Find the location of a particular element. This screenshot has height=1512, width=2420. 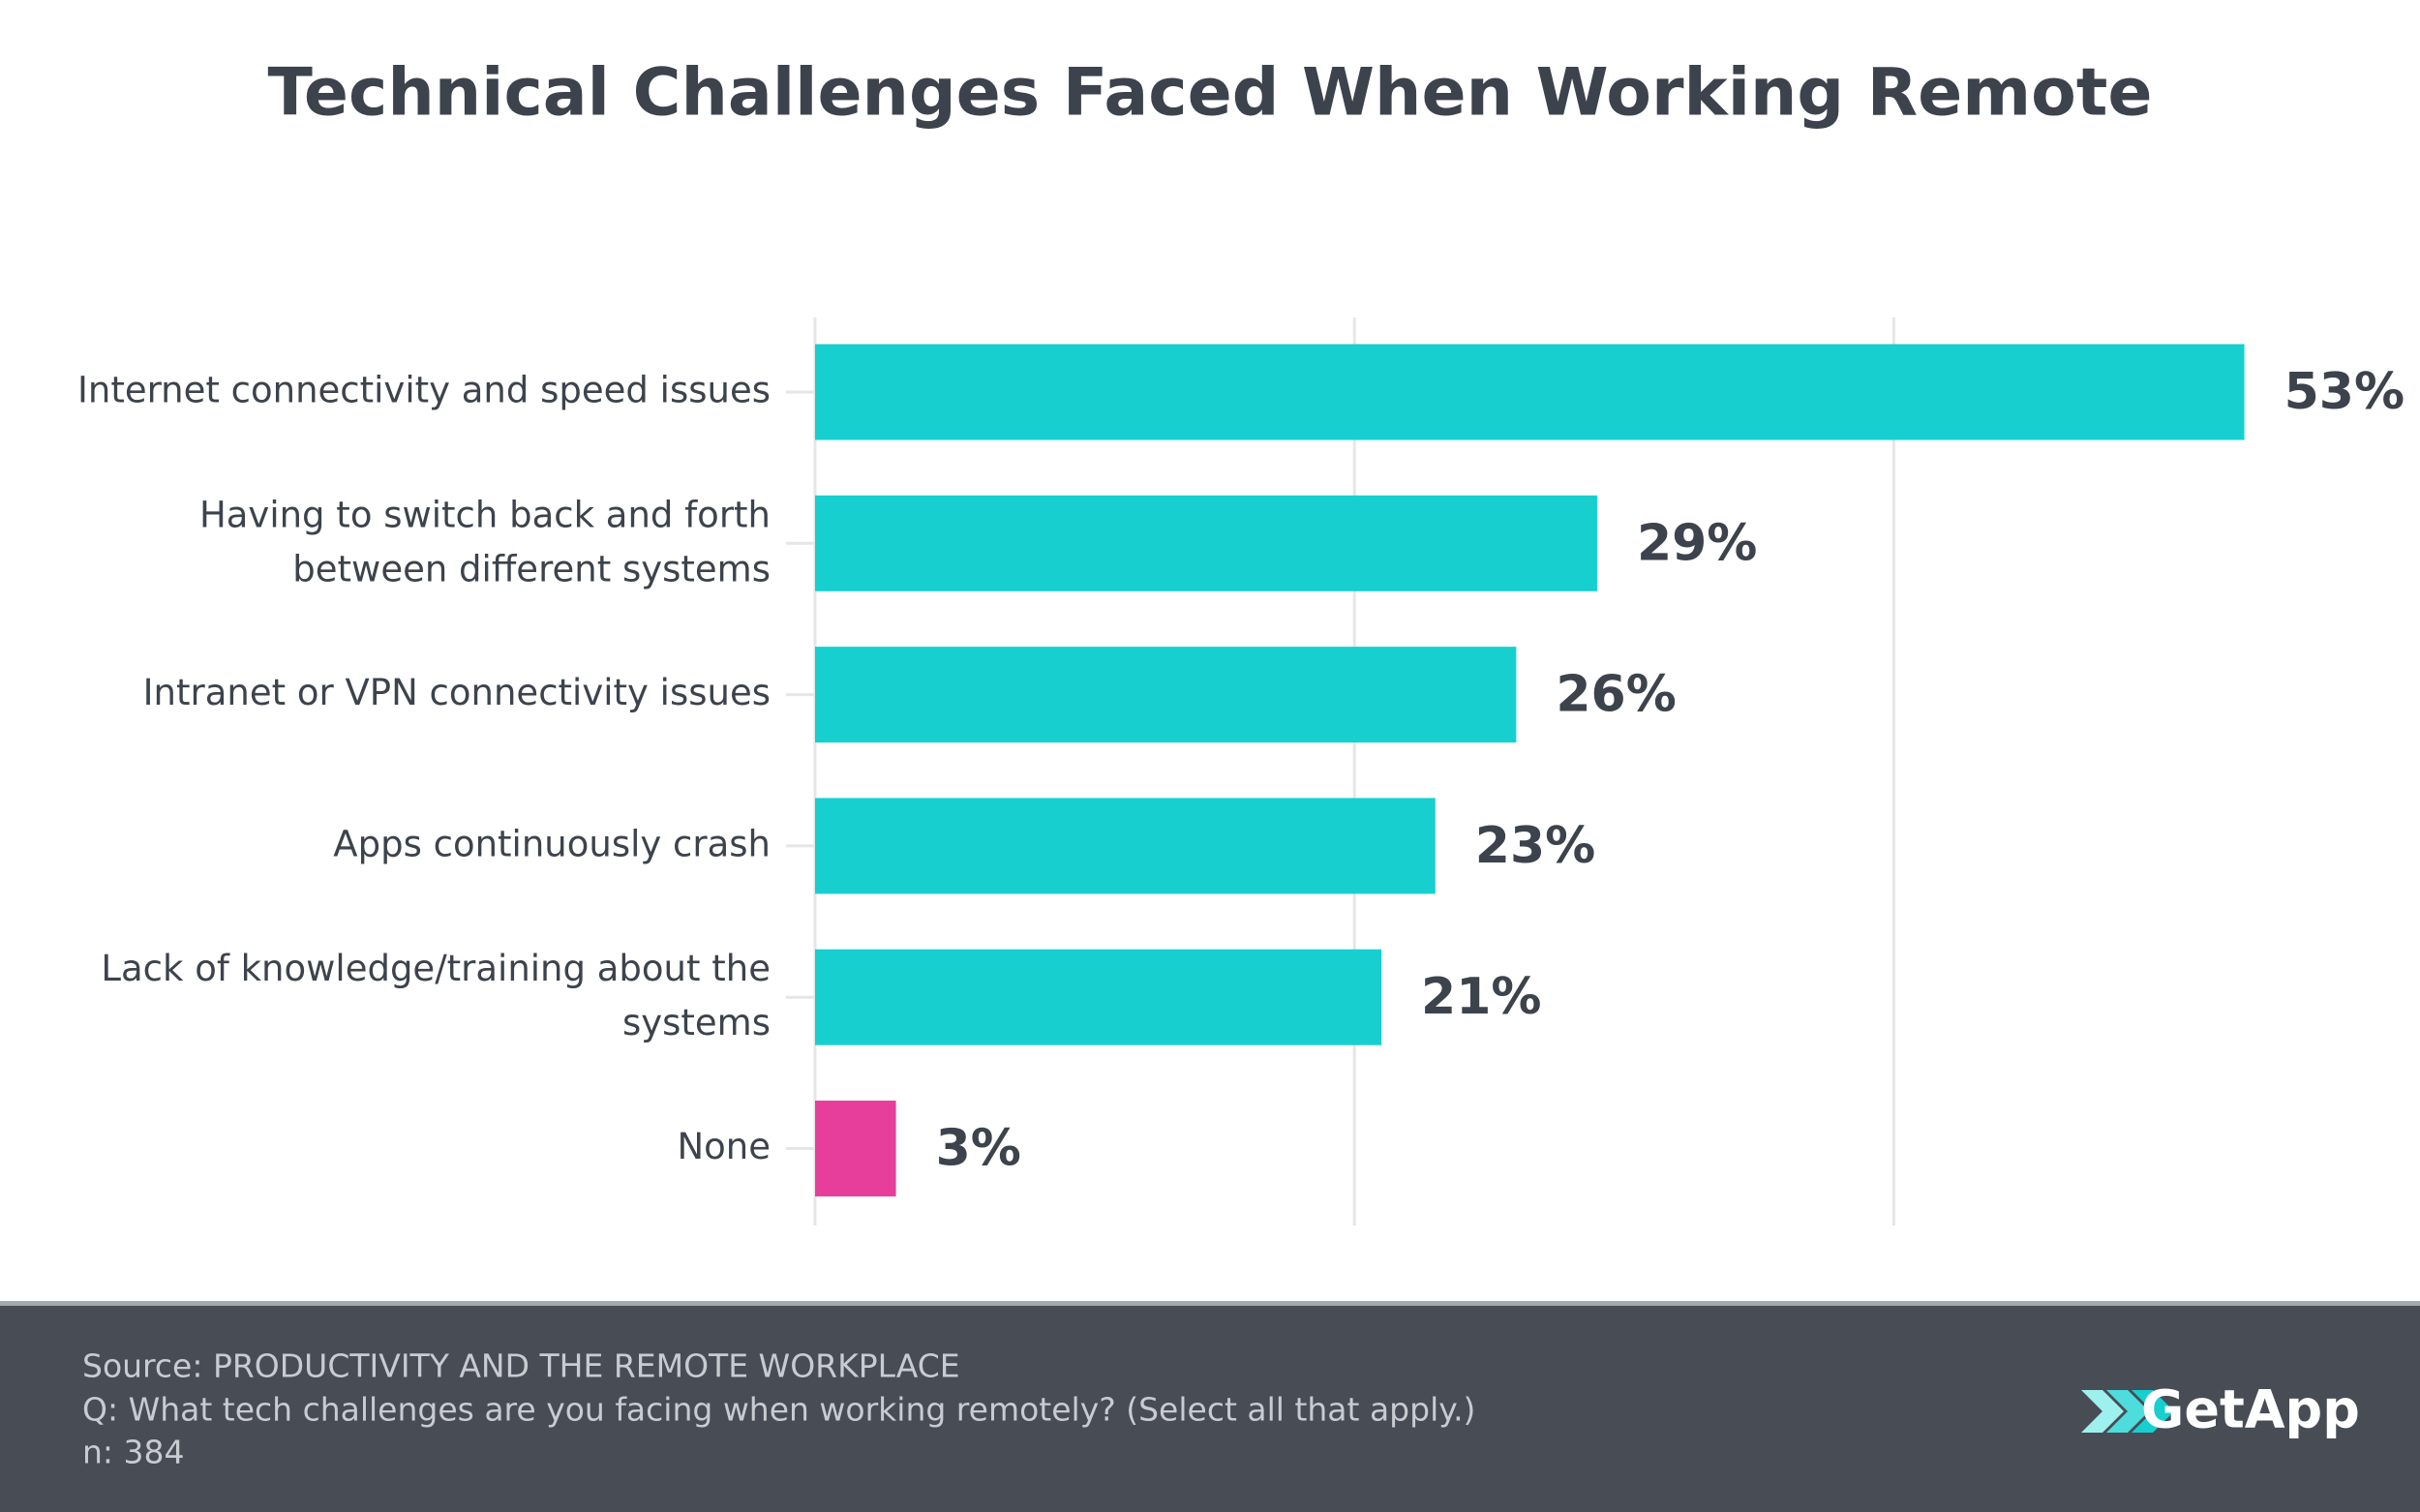

data-label: 29% is located at coordinates (1697, 543).